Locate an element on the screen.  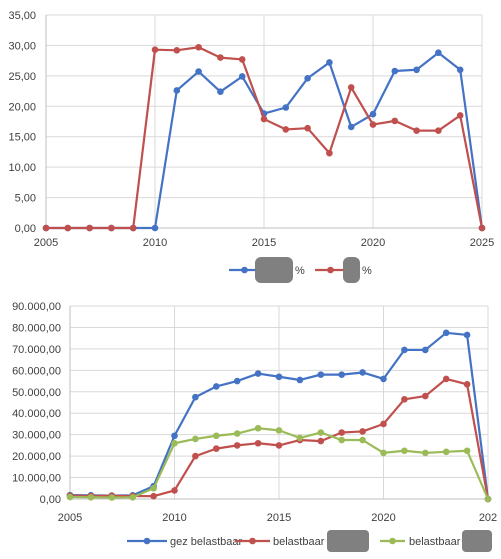
y-tick-label: 80.000,00 is located at coordinates (36, 328).